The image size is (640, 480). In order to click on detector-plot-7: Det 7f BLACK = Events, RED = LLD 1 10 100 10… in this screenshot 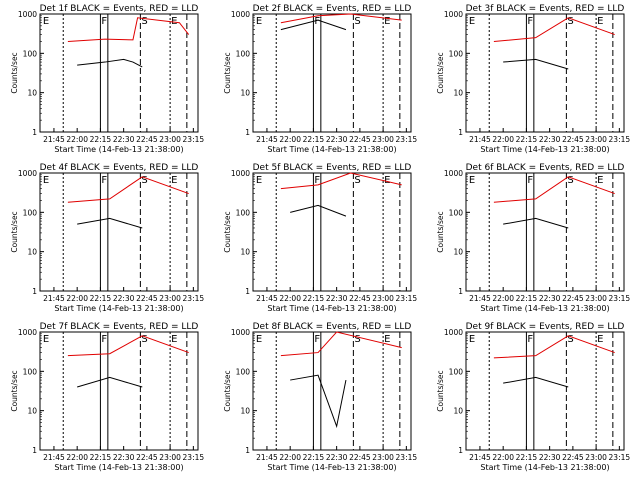, I will do `click(107, 397)`.